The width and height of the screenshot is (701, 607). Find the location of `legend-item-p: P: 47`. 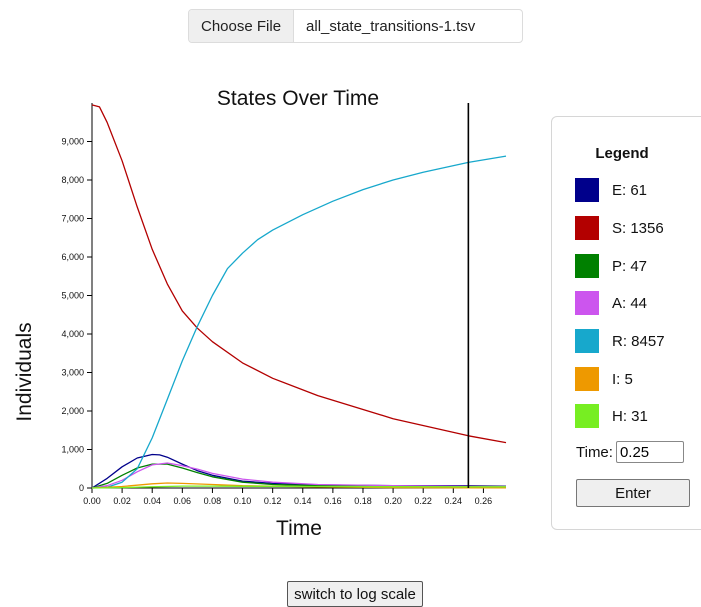

legend-item-p: P: 47 is located at coordinates (611, 266).